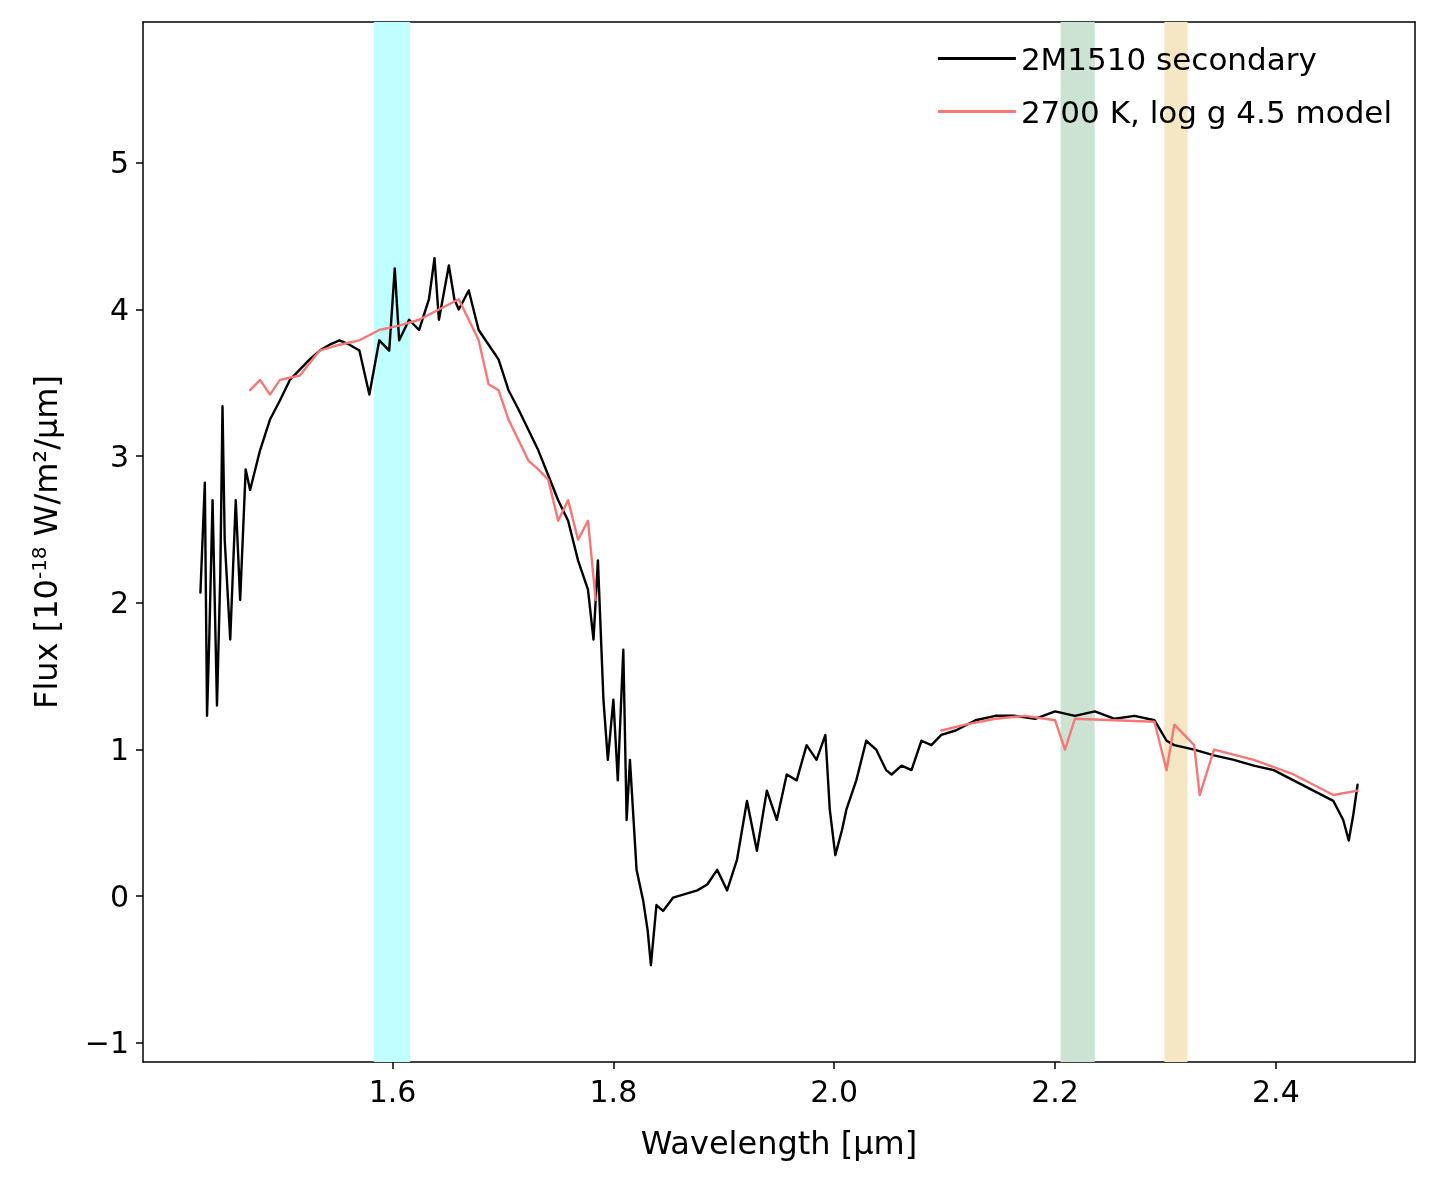 This screenshot has height=1180, width=1445. Describe the element at coordinates (1168, 58) in the screenshot. I see `legend-label: 2M1510 secondary` at that location.